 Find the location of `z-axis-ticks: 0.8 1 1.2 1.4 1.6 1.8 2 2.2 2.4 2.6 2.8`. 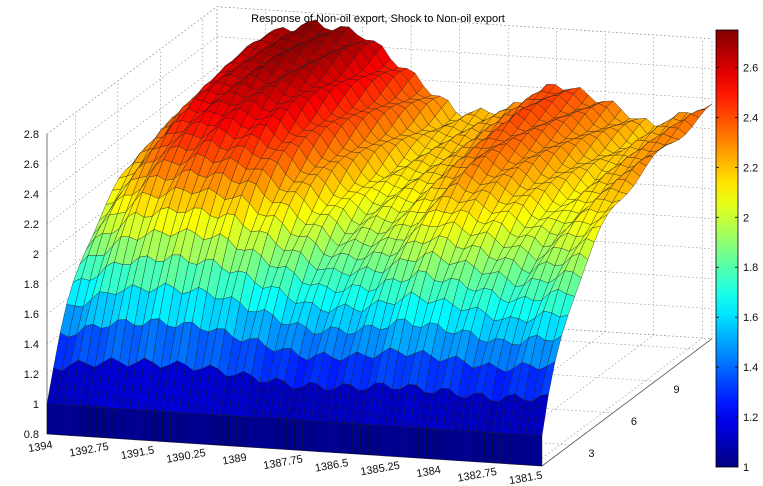

z-axis-ticks: 0.8 1 1.2 1.4 1.6 1.8 2 2.2 2.4 2.6 2.8 is located at coordinates (31, 285).